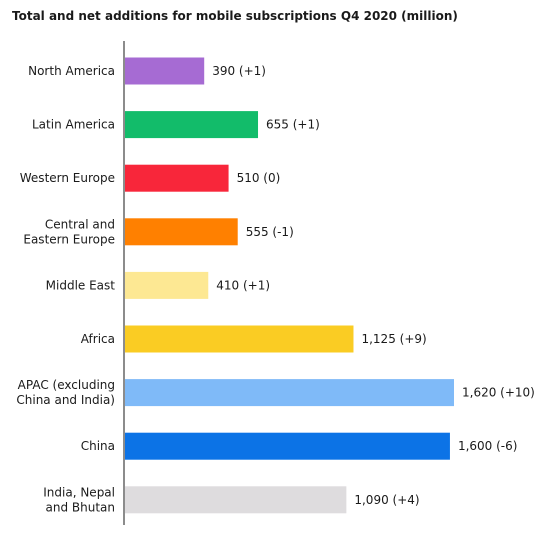 This screenshot has height=537, width=557. What do you see at coordinates (65, 400) in the screenshot?
I see `category-label-6-line-1: China and India)` at bounding box center [65, 400].